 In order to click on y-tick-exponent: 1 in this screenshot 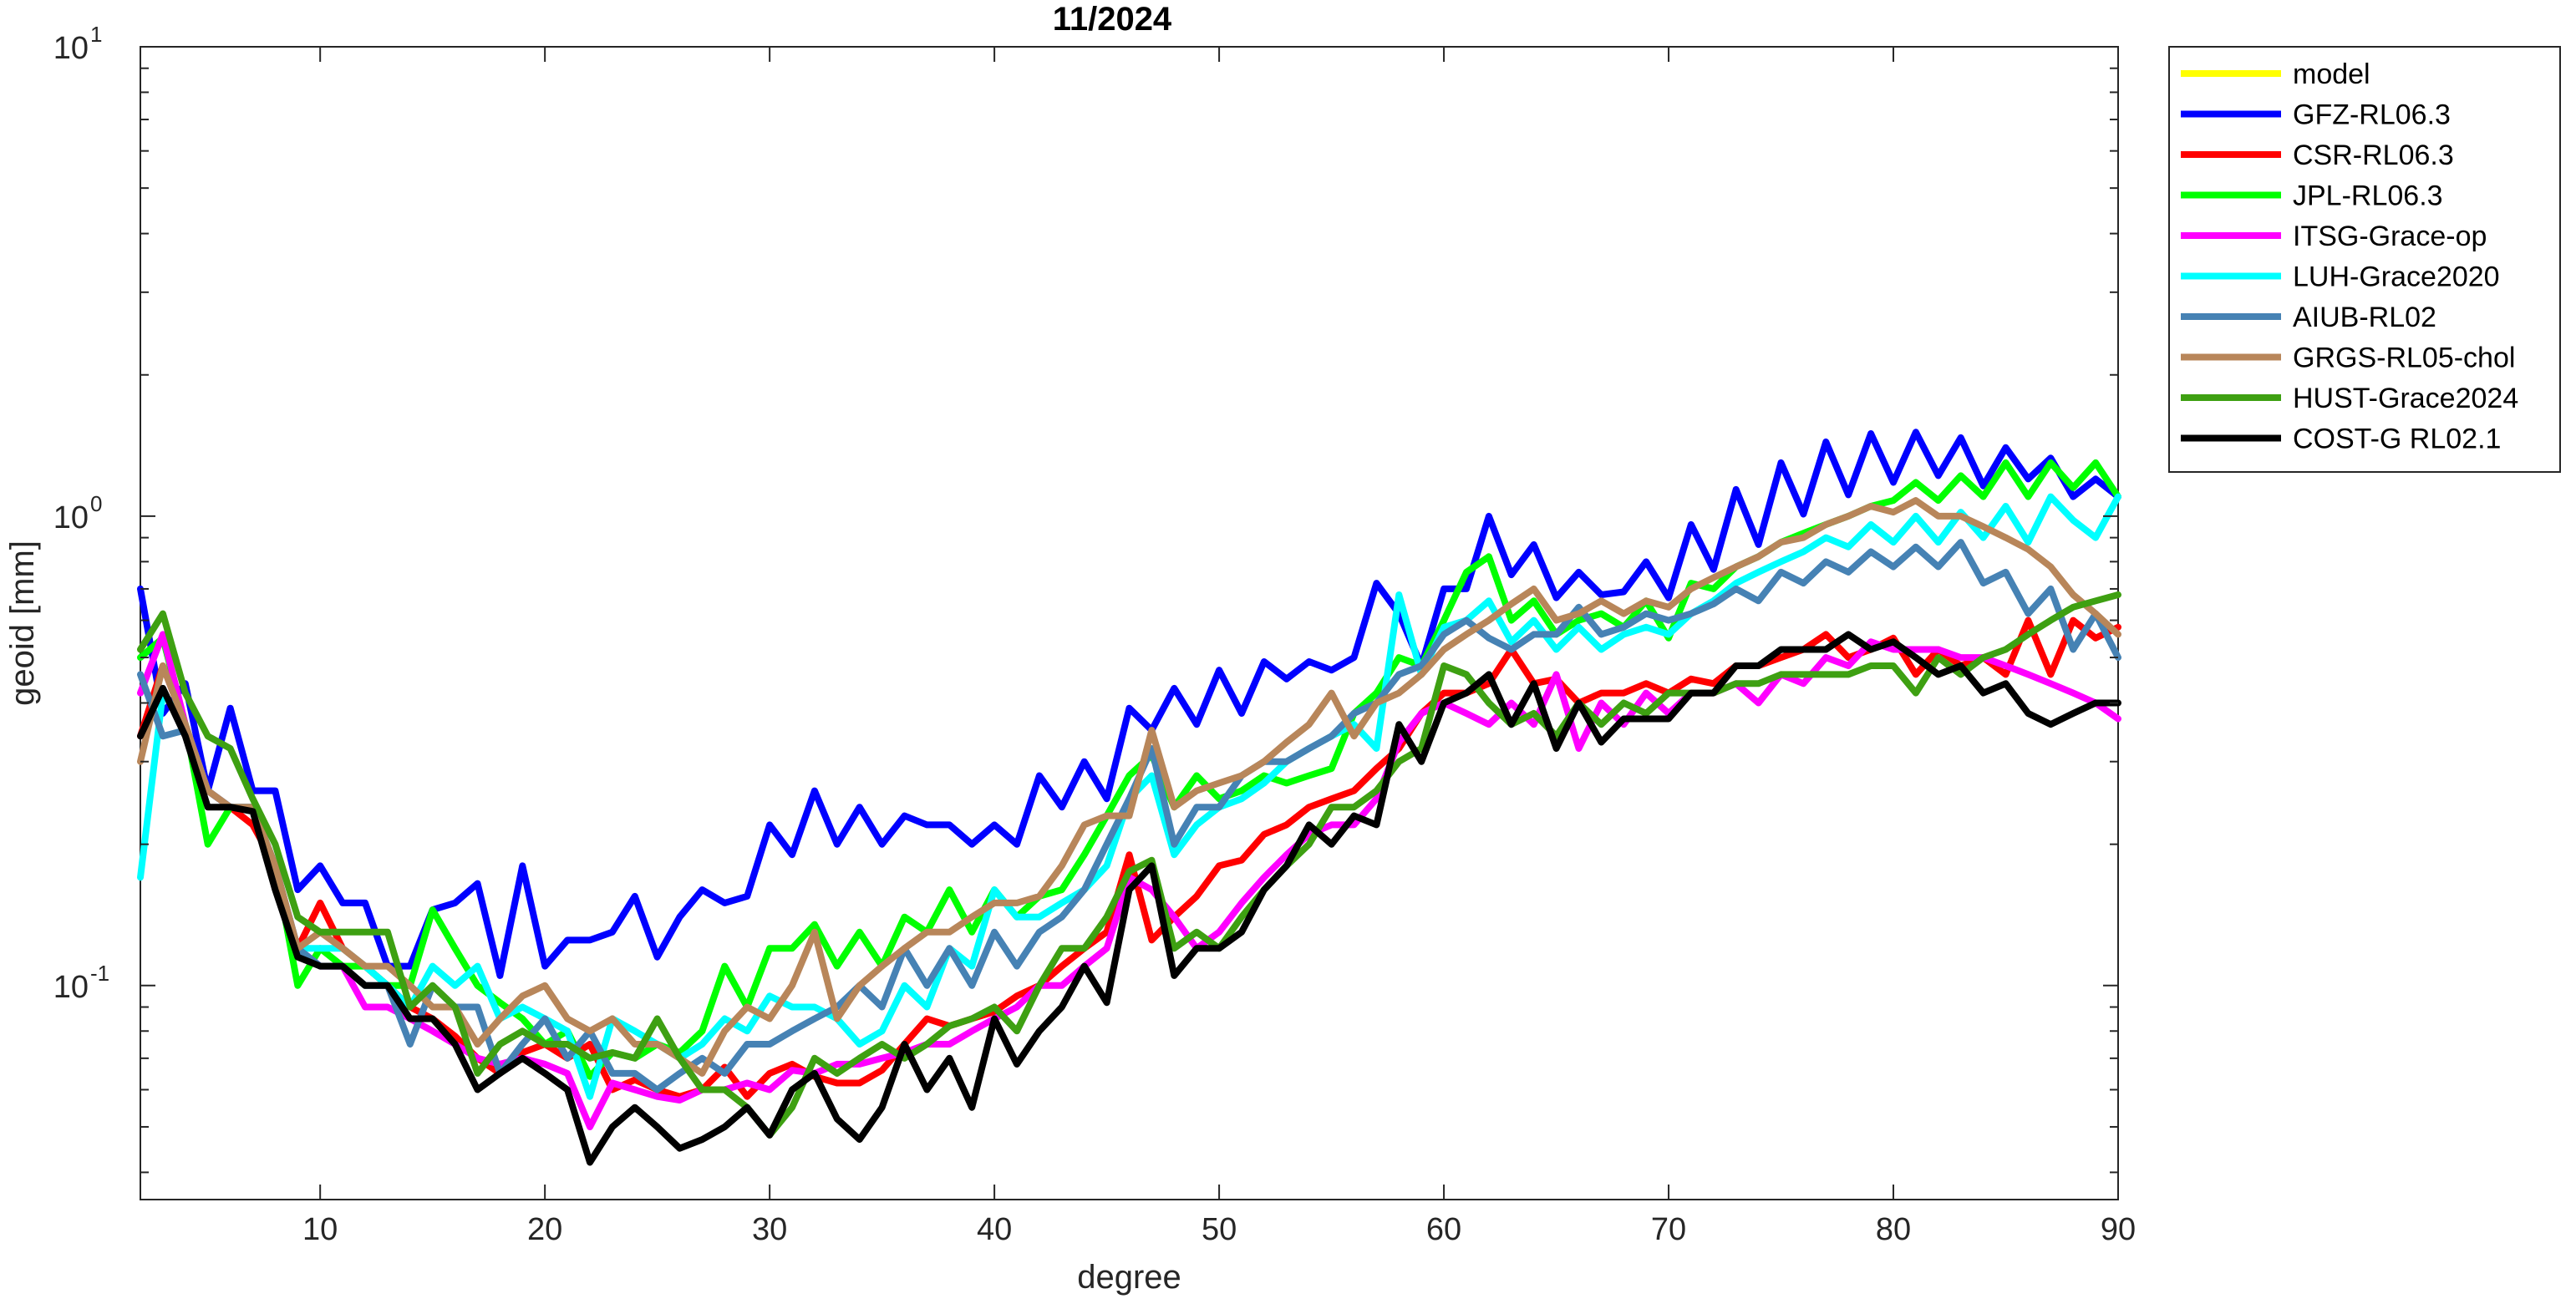, I will do `click(96, 34)`.